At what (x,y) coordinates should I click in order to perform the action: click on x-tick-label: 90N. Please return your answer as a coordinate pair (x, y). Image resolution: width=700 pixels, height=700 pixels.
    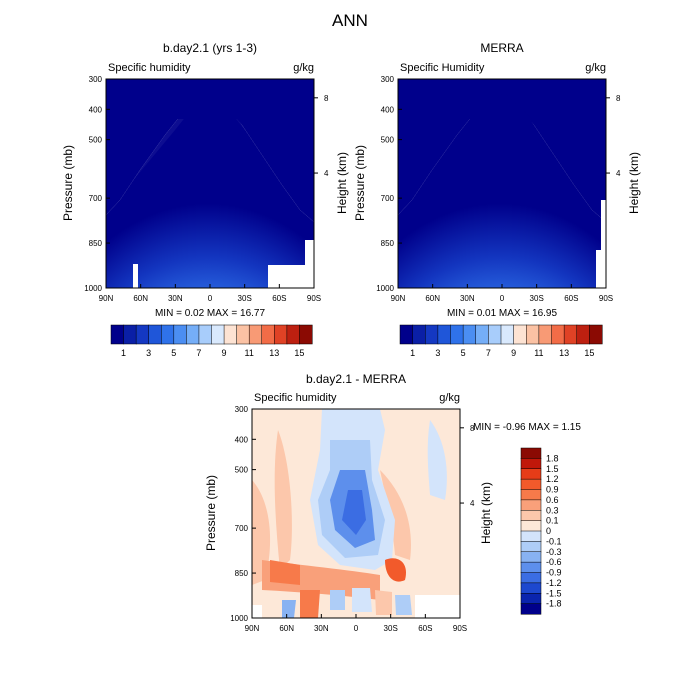
    Looking at the image, I should click on (252, 628).